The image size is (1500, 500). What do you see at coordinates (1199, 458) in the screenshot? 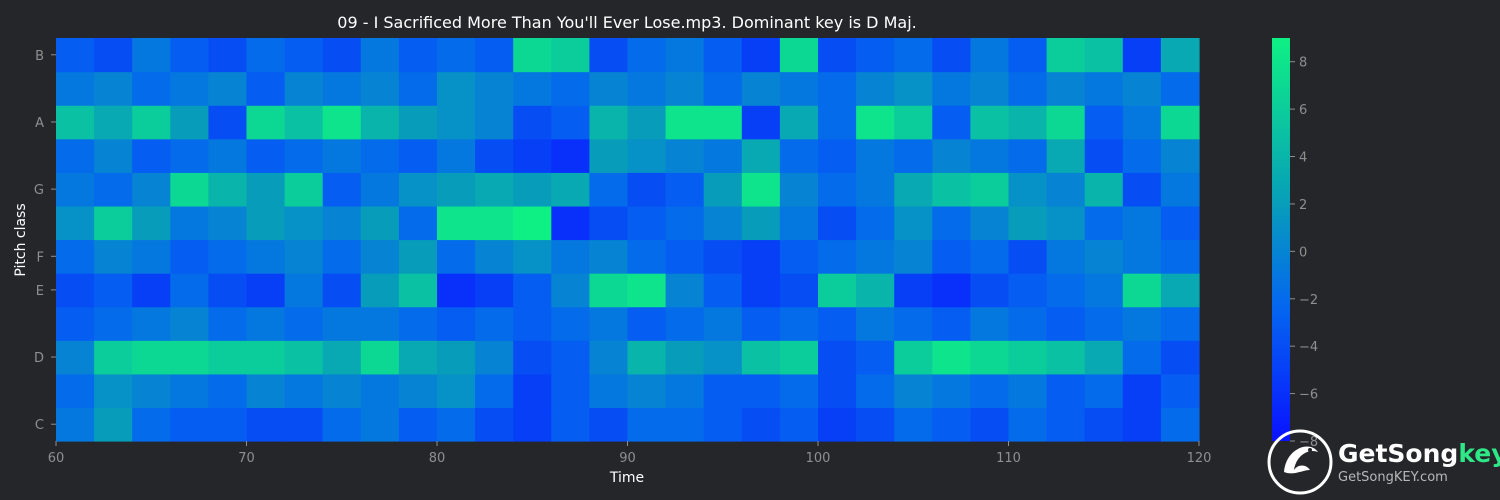
I see `x-tick-label: 120` at bounding box center [1199, 458].